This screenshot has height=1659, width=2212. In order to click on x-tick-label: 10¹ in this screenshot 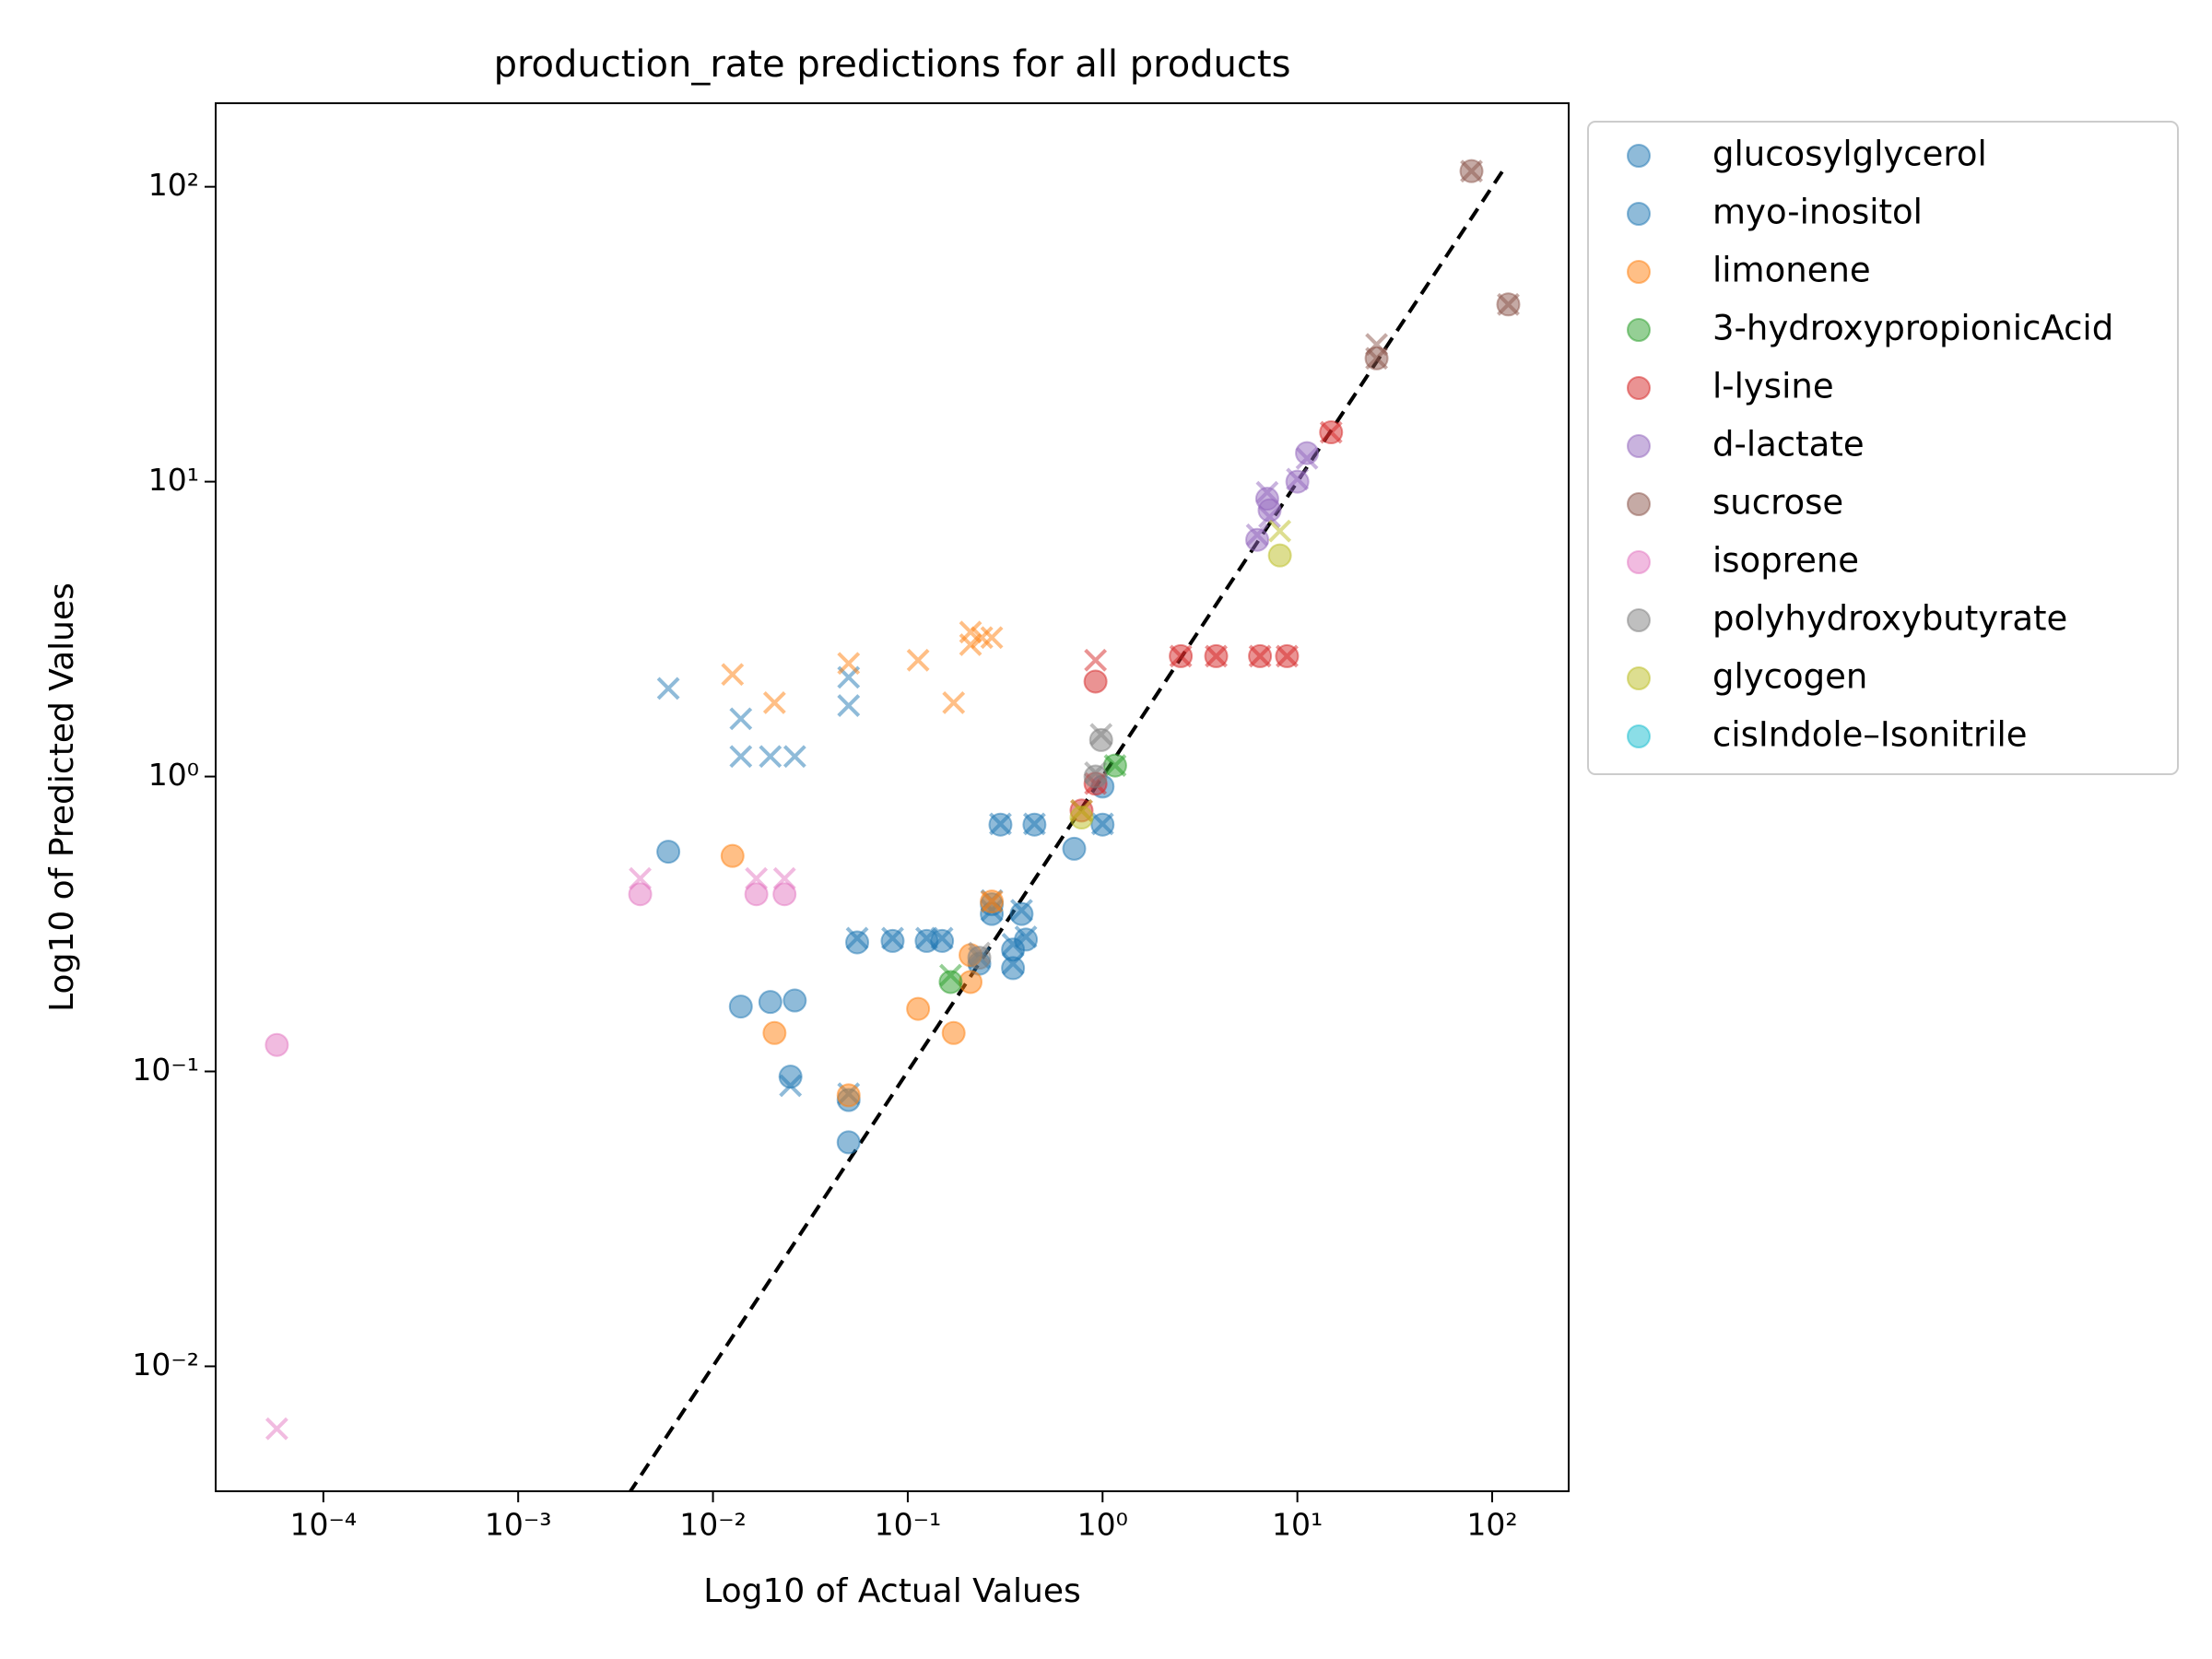, I will do `click(1297, 1525)`.